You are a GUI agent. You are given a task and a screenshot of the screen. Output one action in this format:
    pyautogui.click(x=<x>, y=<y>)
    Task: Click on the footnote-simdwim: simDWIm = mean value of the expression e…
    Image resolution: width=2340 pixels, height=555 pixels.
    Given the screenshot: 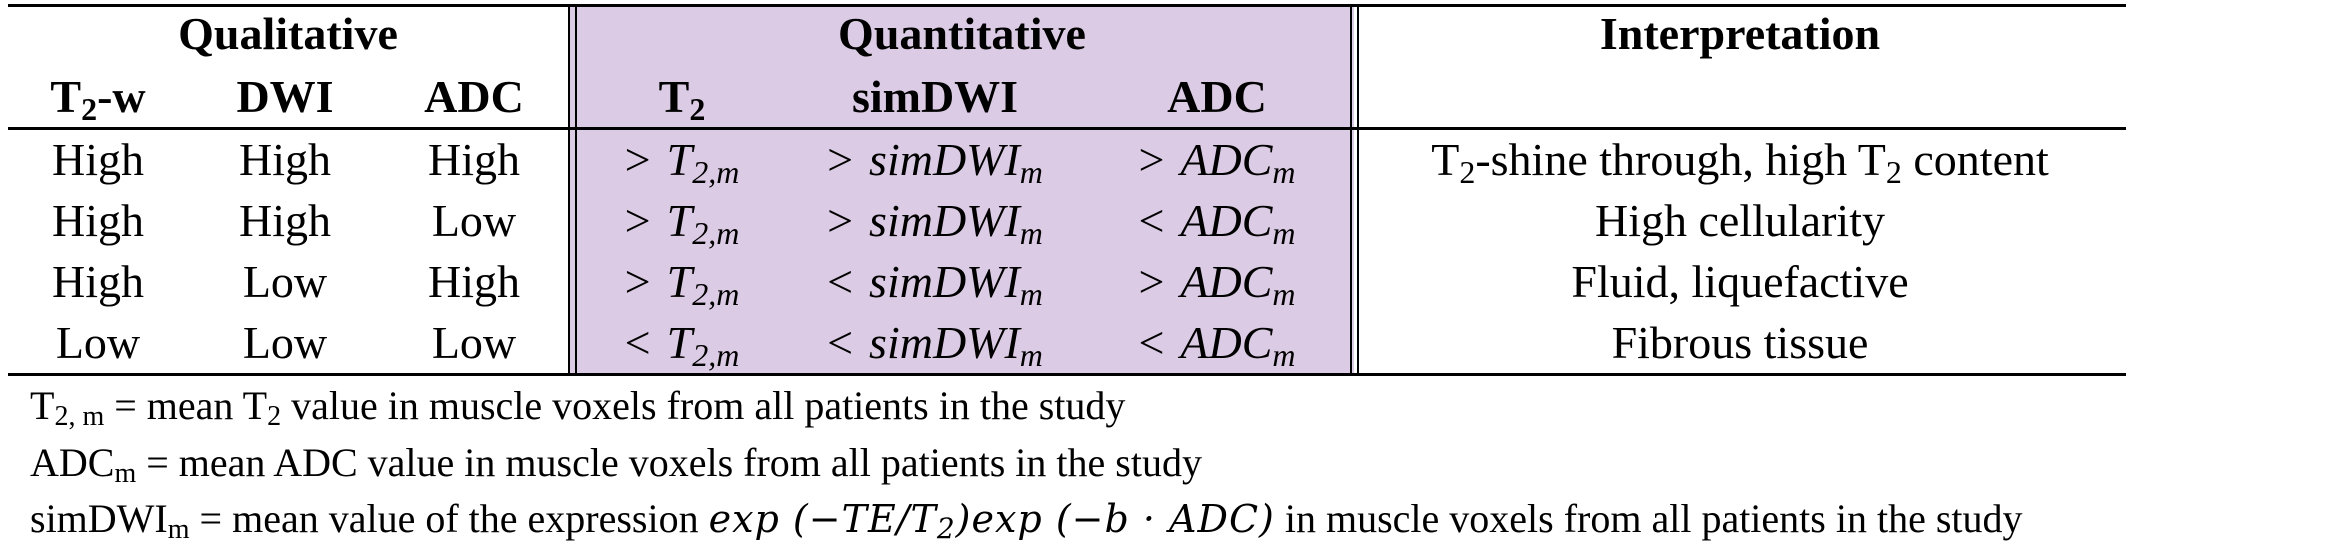 What is the action you would take?
    pyautogui.click(x=1026, y=520)
    